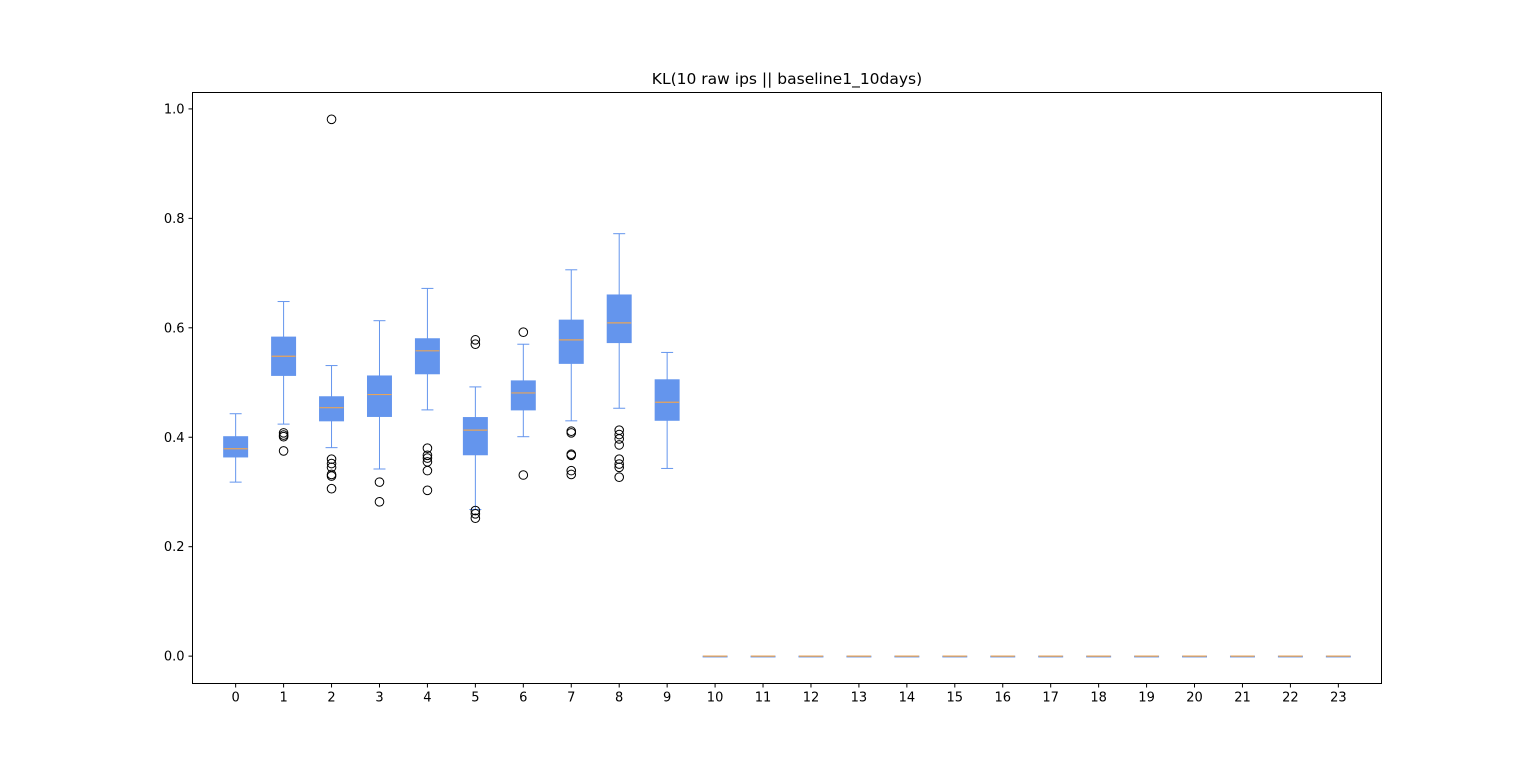  What do you see at coordinates (1242, 698) in the screenshot?
I see `x-tick-label: 21` at bounding box center [1242, 698].